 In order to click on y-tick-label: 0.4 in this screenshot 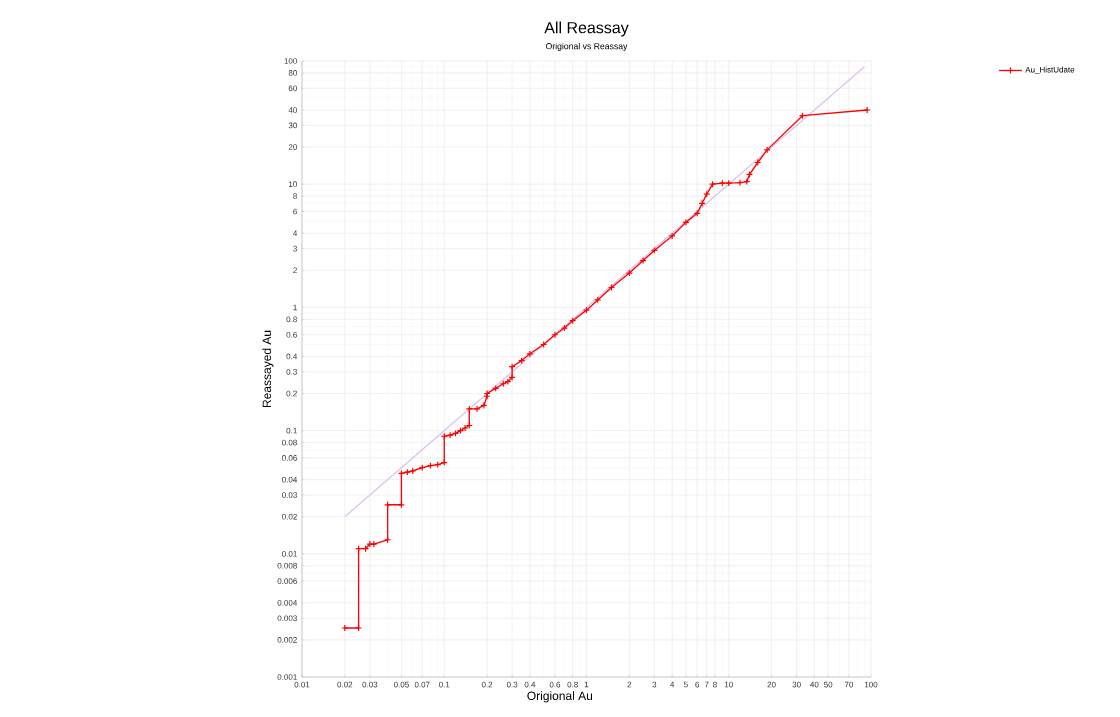, I will do `click(292, 356)`.